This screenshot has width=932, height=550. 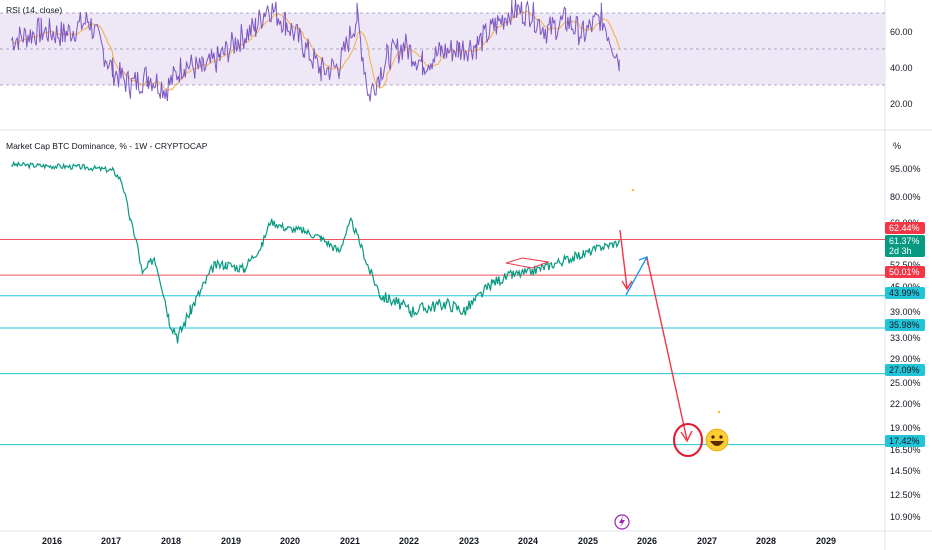 What do you see at coordinates (905, 495) in the screenshot?
I see `price-tick: 12.50%` at bounding box center [905, 495].